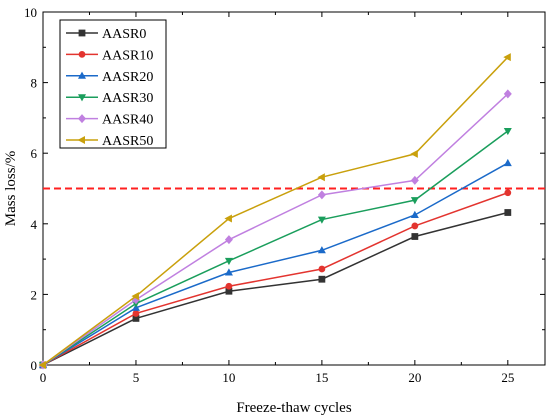 The height and width of the screenshot is (419, 550). What do you see at coordinates (34, 294) in the screenshot?
I see `y-tick-label: 2` at bounding box center [34, 294].